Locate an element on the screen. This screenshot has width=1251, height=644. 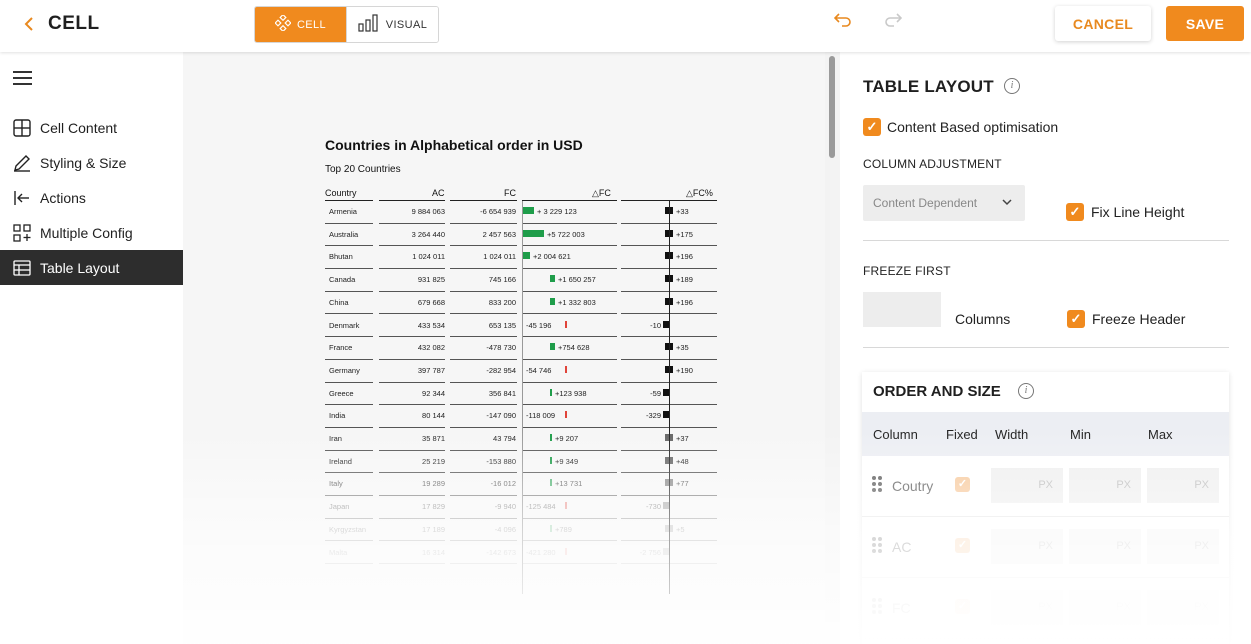
canvas-scroll-thumb is located at coordinates (832, 107).